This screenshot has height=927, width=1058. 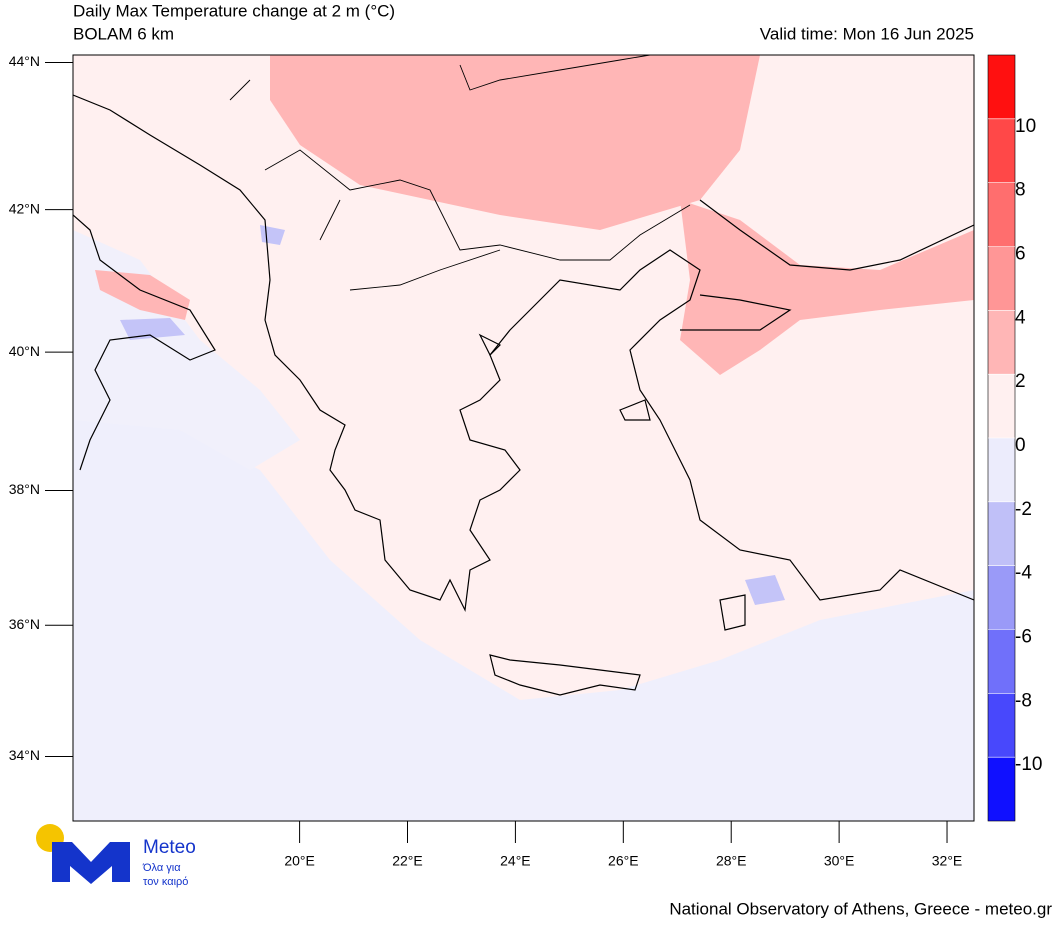 I want to click on colorbar-label: 0, so click(x=1020, y=445).